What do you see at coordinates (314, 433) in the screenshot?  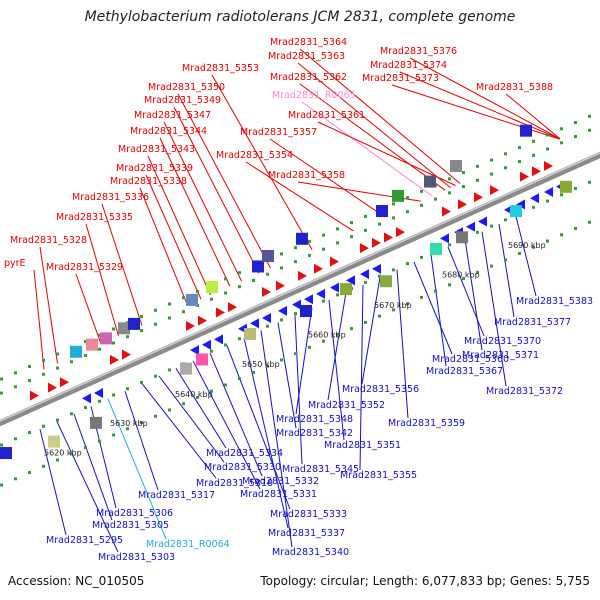 I see `gene-label-reverse: Mrad2831_5342` at bounding box center [314, 433].